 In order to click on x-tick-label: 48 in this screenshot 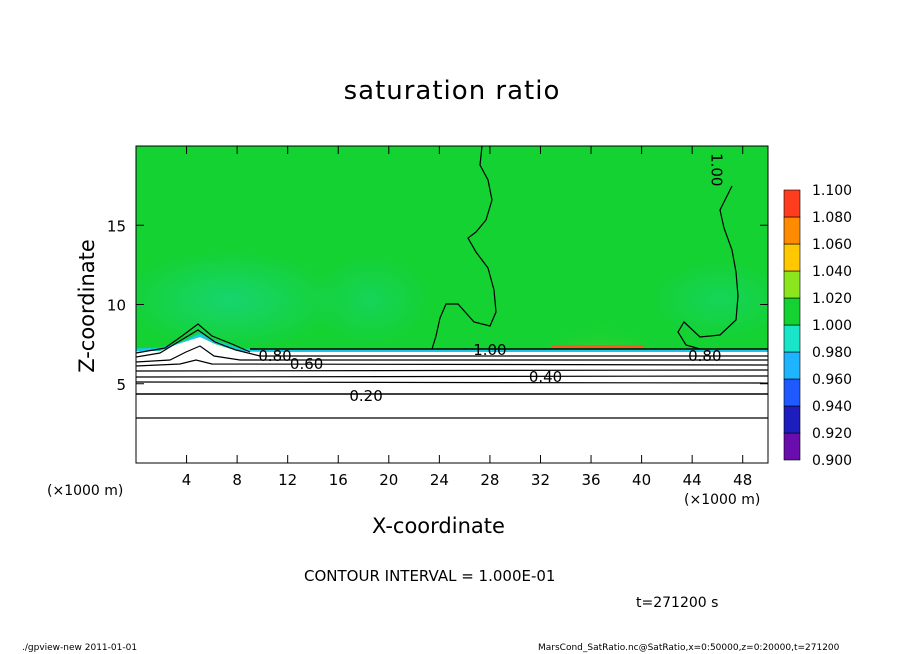, I will do `click(742, 480)`.